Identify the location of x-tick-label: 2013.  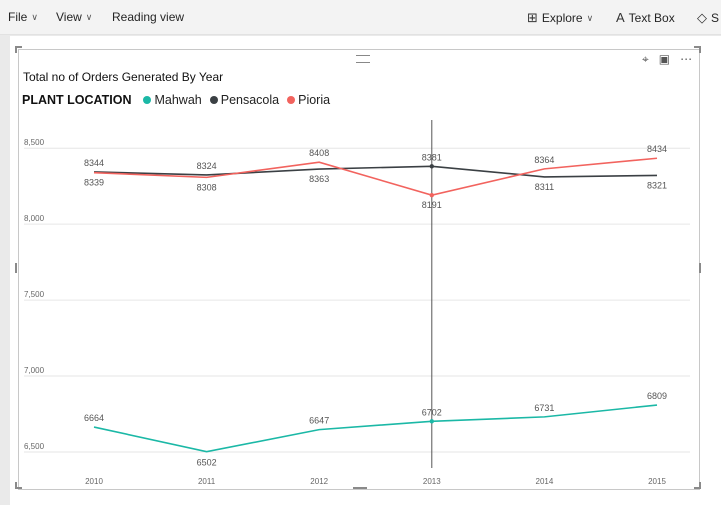
(432, 481).